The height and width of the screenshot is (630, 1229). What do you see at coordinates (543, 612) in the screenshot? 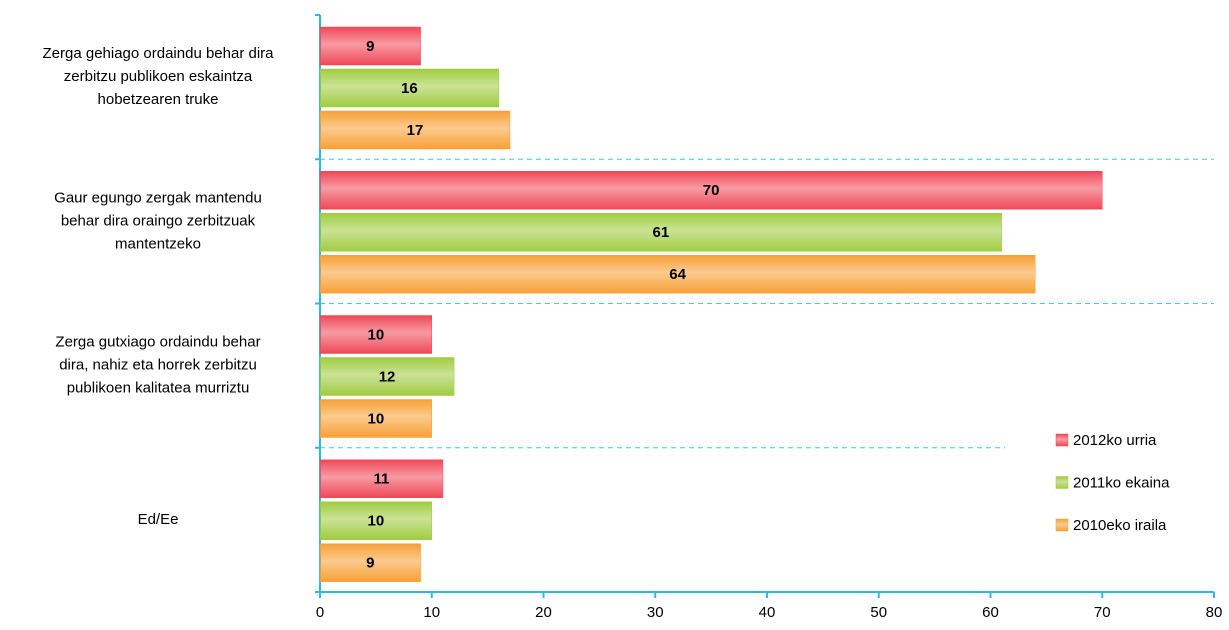
I see `x-tick-label: 20` at bounding box center [543, 612].